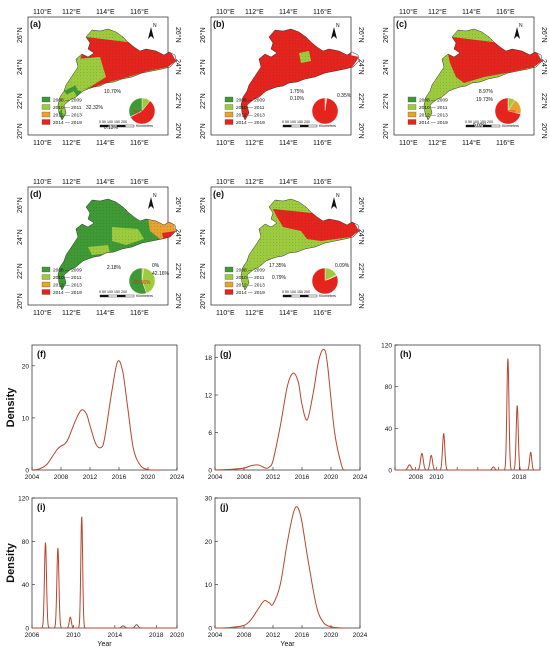  I want to click on region-fill, so click(305, 57).